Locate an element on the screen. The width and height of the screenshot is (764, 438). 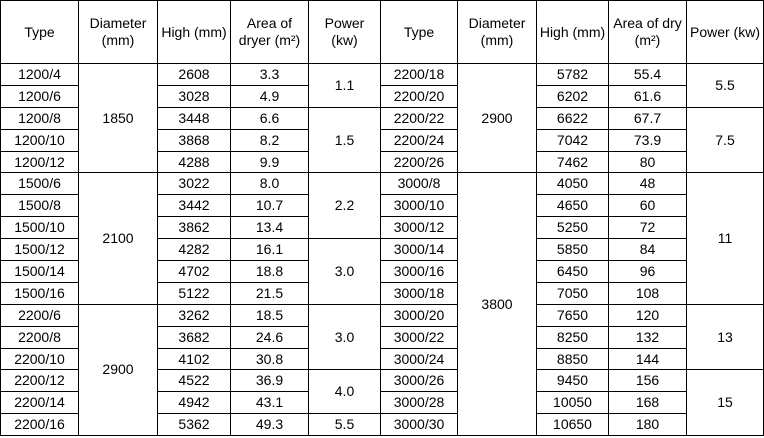
table-cell: 1500/10 is located at coordinates (39, 228).